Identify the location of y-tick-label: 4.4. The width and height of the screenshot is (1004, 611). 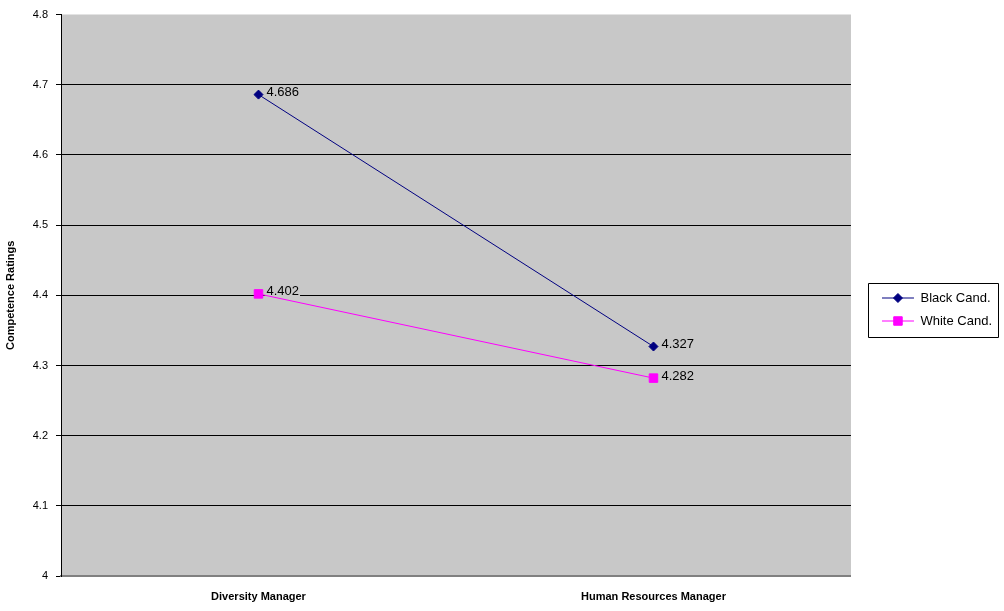
(40, 294).